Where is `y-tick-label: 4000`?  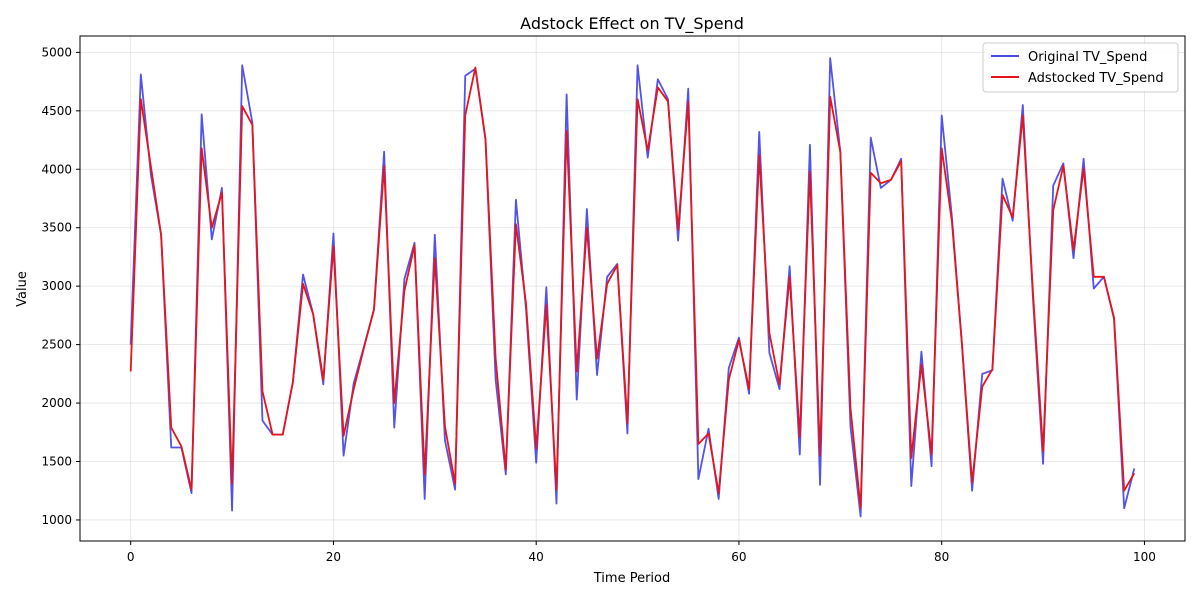 y-tick-label: 4000 is located at coordinates (56, 169).